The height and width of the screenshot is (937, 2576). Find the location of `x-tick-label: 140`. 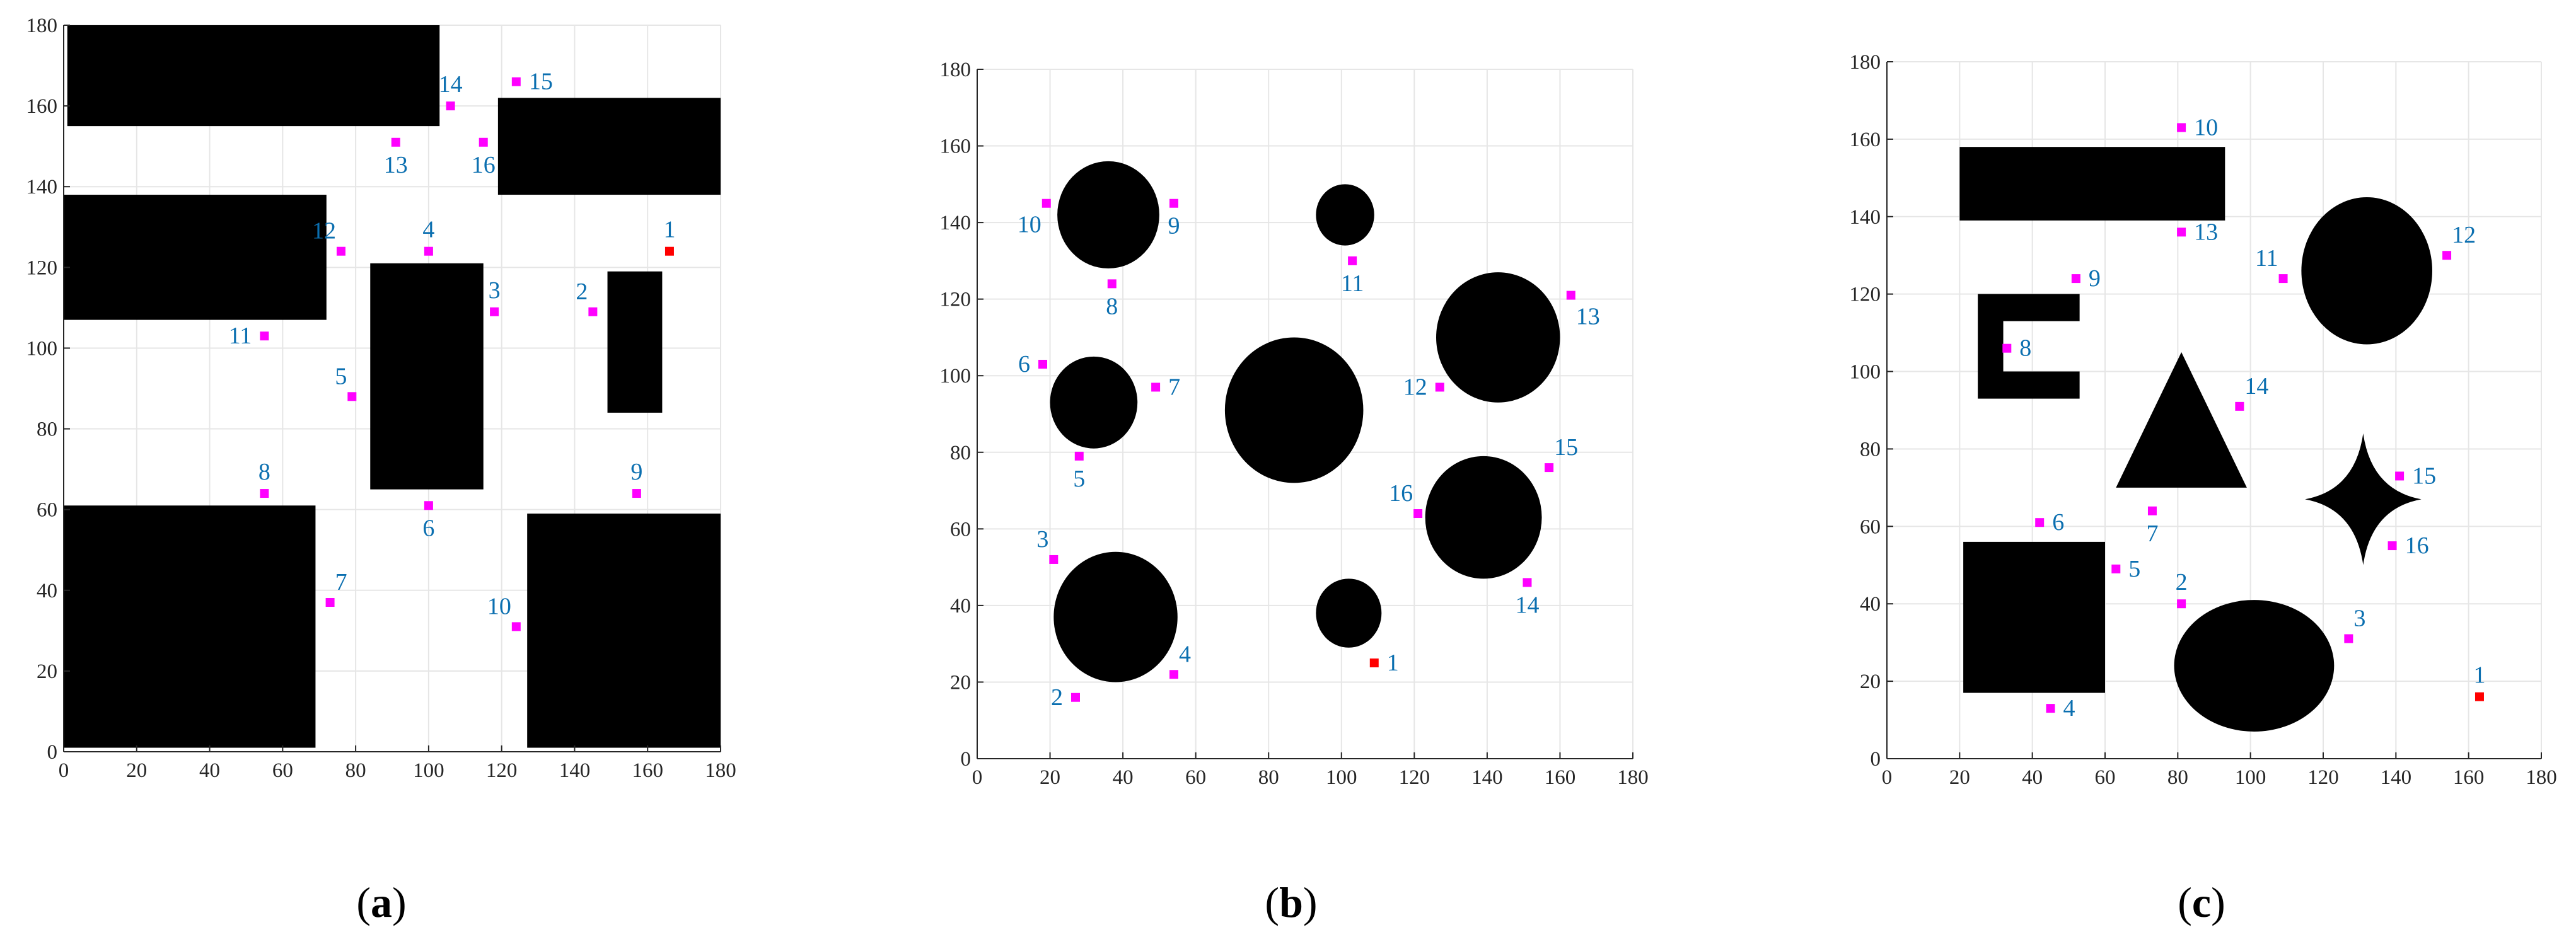

x-tick-label: 140 is located at coordinates (2397, 777).